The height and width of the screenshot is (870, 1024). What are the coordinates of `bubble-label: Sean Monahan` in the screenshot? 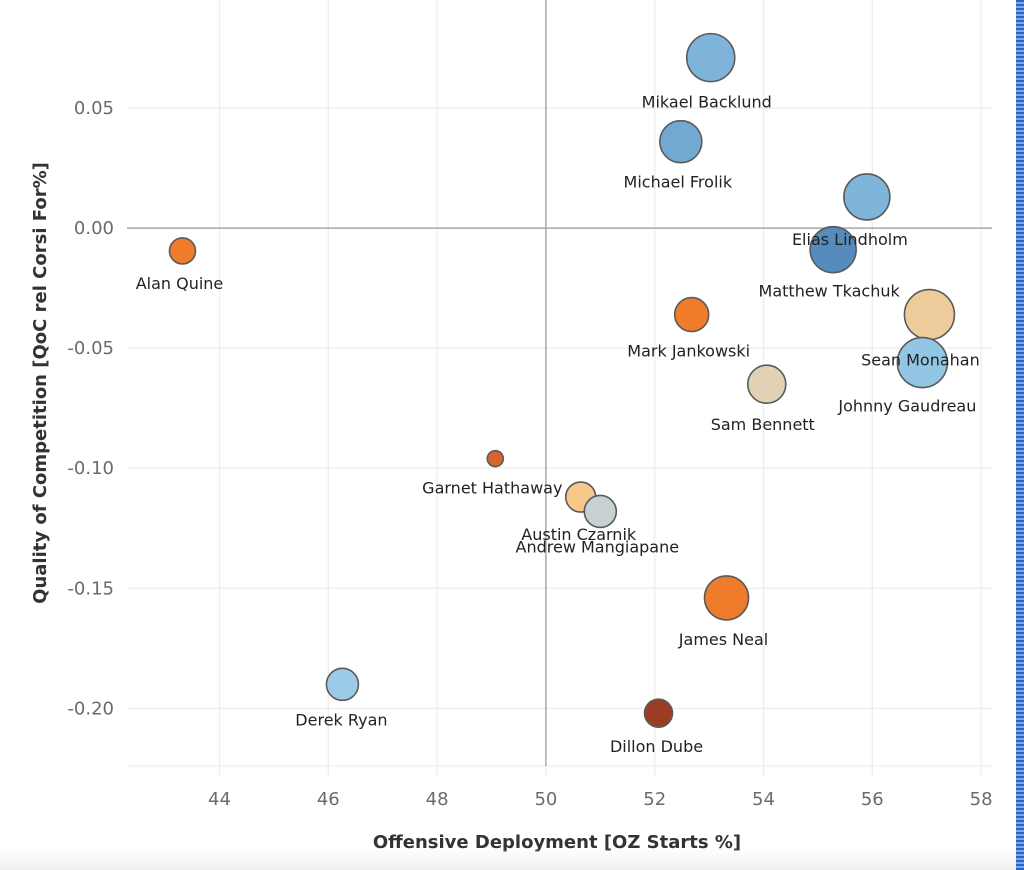 It's located at (920, 360).